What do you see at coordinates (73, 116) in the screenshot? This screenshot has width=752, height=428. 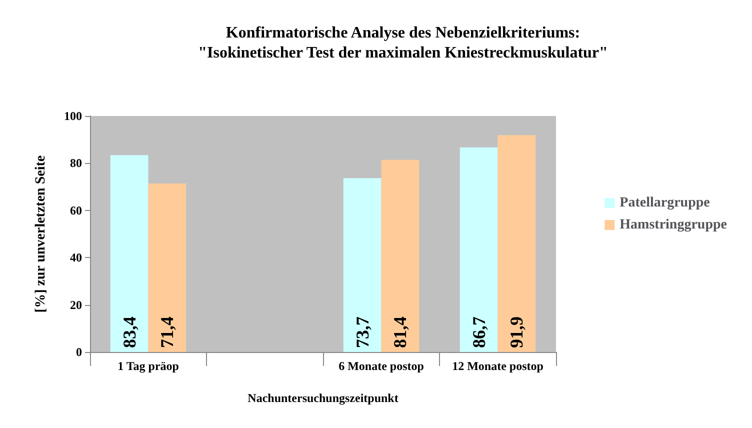 I see `y-tick-label: 100` at bounding box center [73, 116].